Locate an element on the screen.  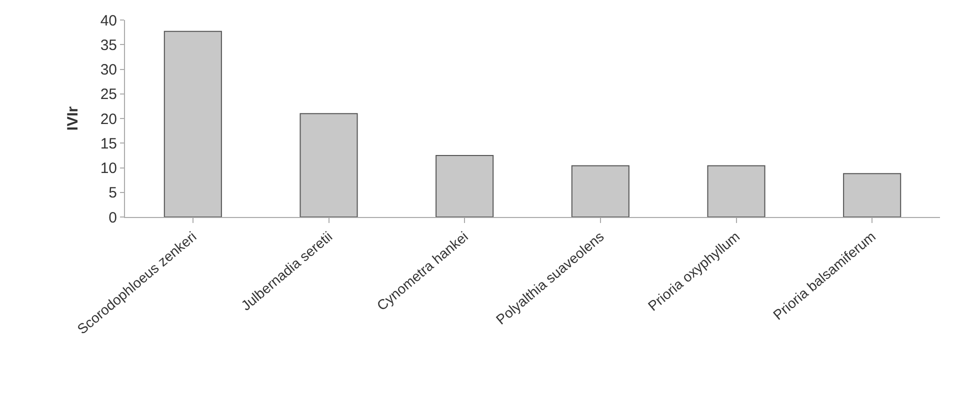
y-tick-label: 0 is located at coordinates (112, 217).